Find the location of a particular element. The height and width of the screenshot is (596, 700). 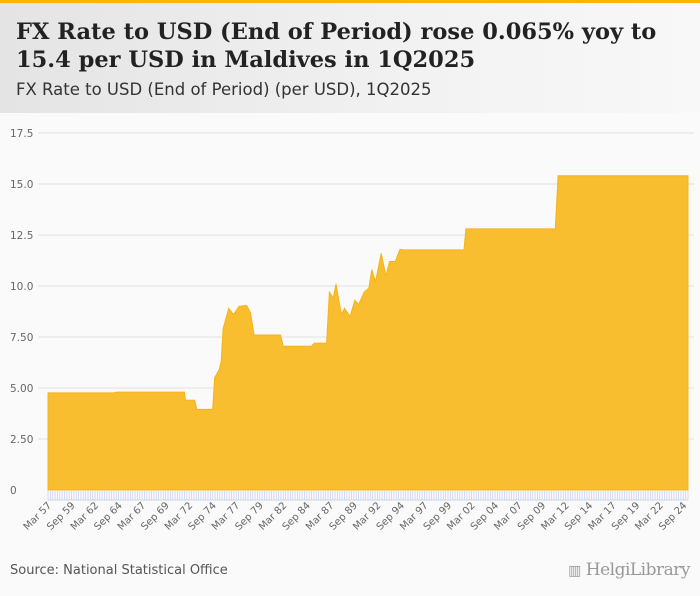

source-note: Source: National Statistical Office is located at coordinates (119, 570).